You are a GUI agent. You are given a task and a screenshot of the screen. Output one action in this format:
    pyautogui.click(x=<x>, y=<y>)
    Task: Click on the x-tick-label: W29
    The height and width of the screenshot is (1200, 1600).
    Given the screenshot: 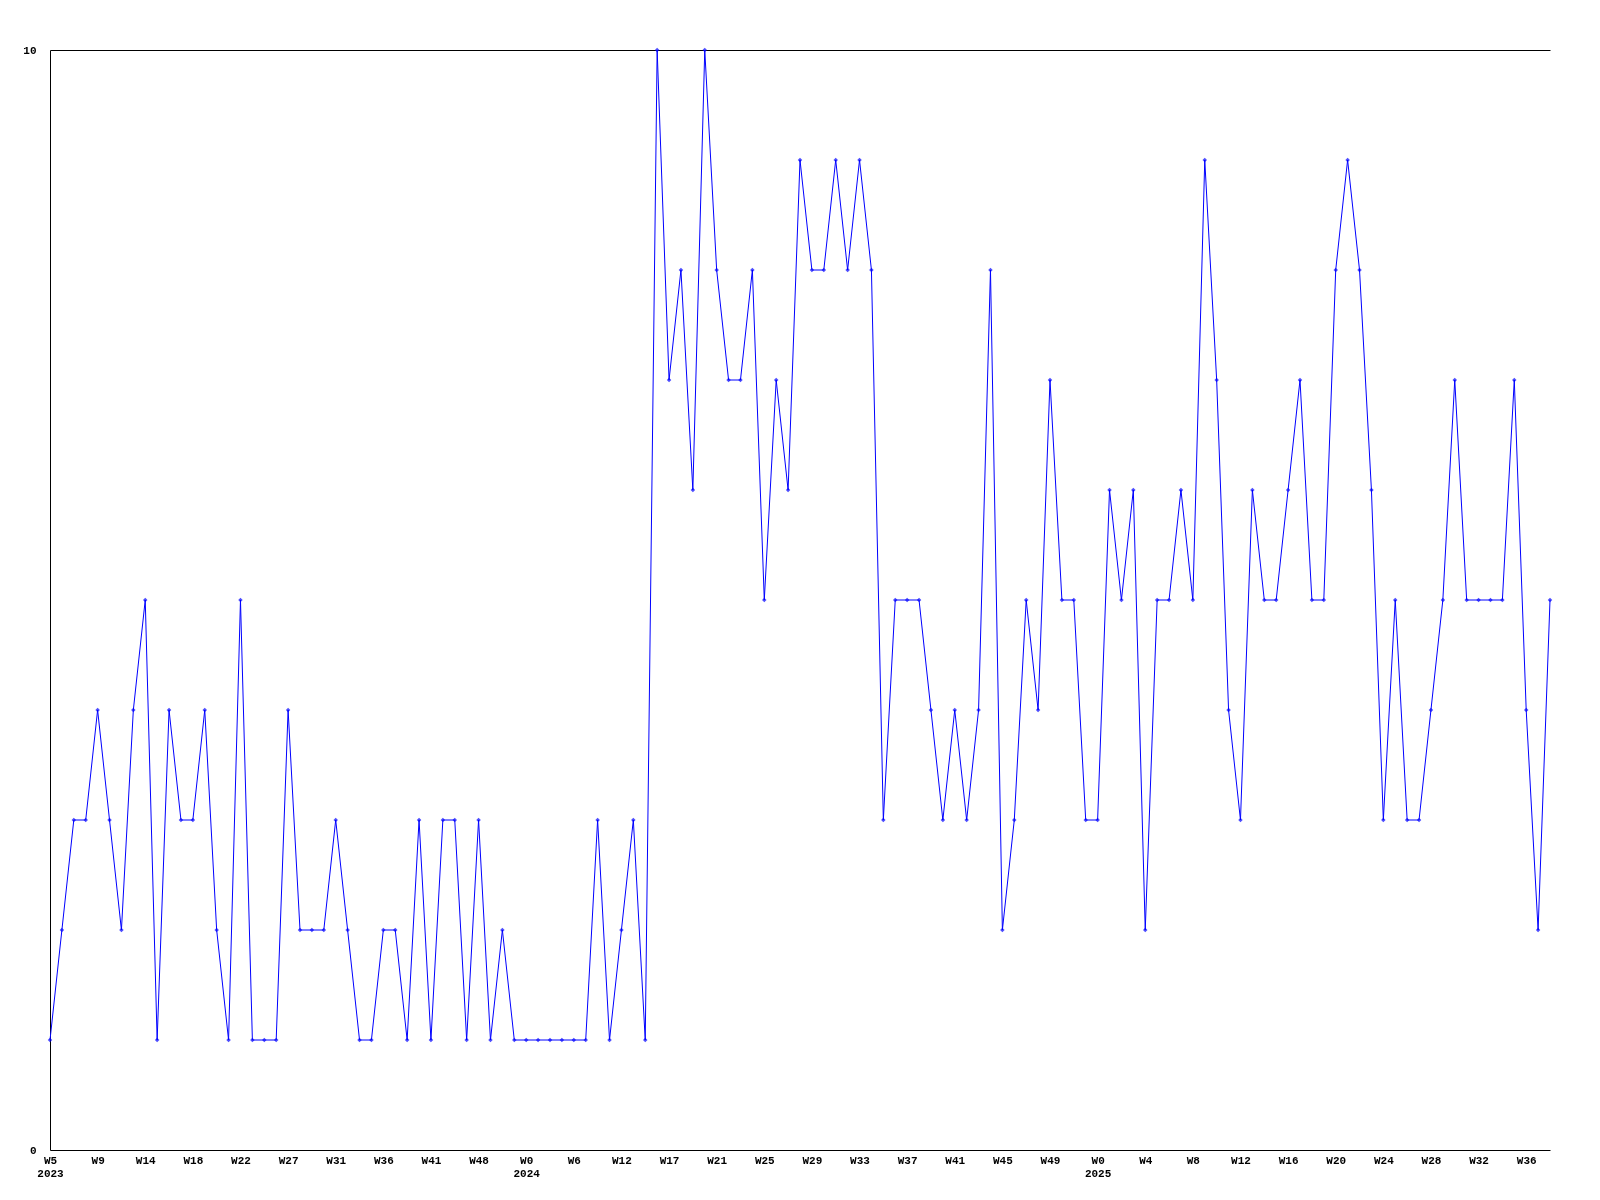 What is the action you would take?
    pyautogui.click(x=812, y=1160)
    